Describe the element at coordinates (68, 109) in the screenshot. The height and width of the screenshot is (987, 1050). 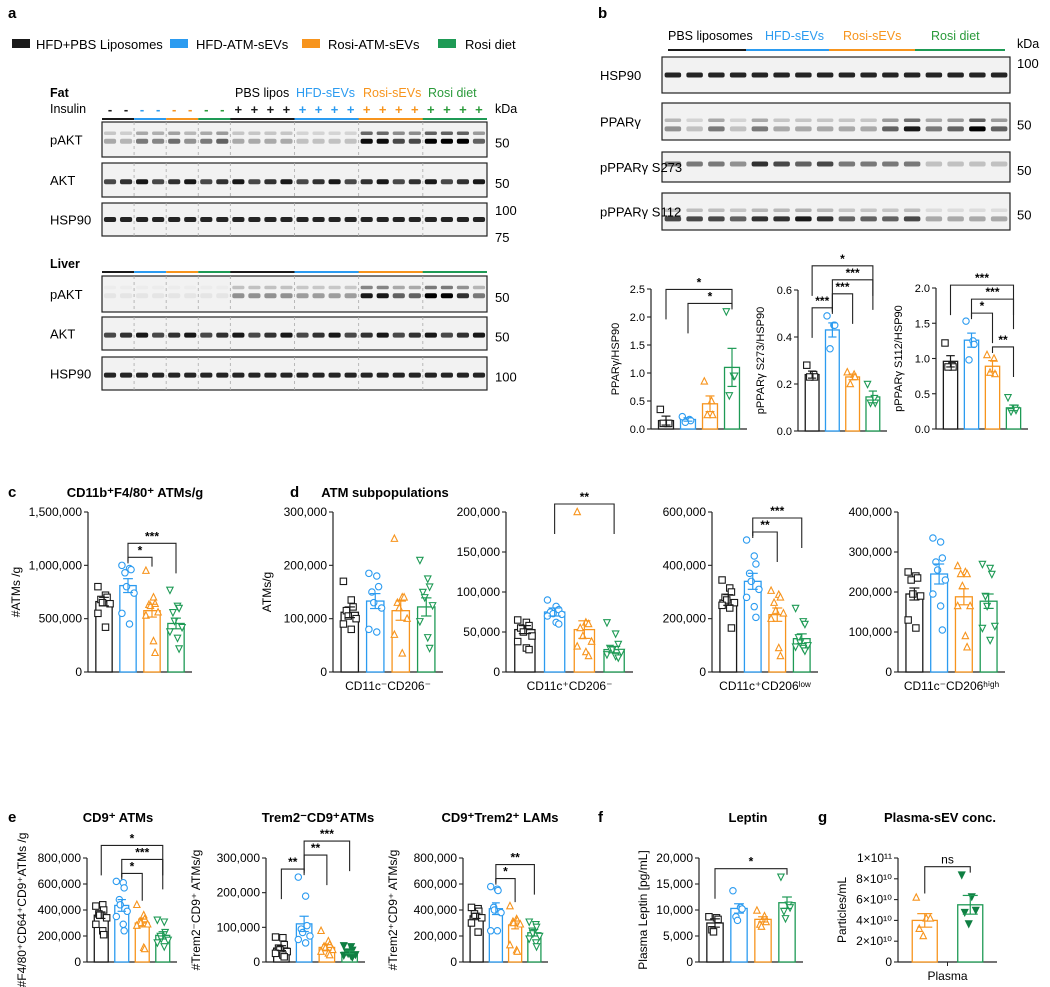
I see `insulin-label: Insulin` at that location.